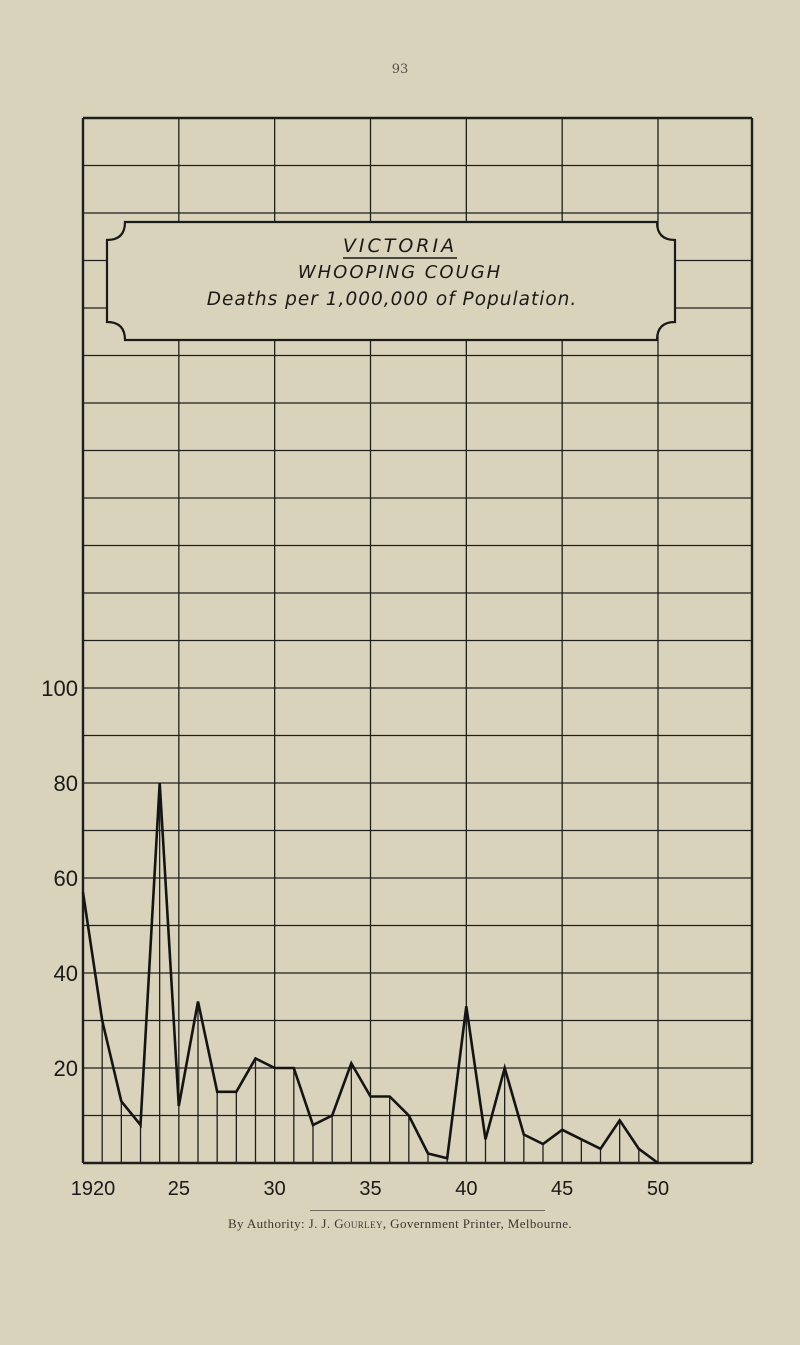 This screenshot has width=800, height=1345. Describe the element at coordinates (658, 1189) in the screenshot. I see `x-tick-label: 50` at that location.